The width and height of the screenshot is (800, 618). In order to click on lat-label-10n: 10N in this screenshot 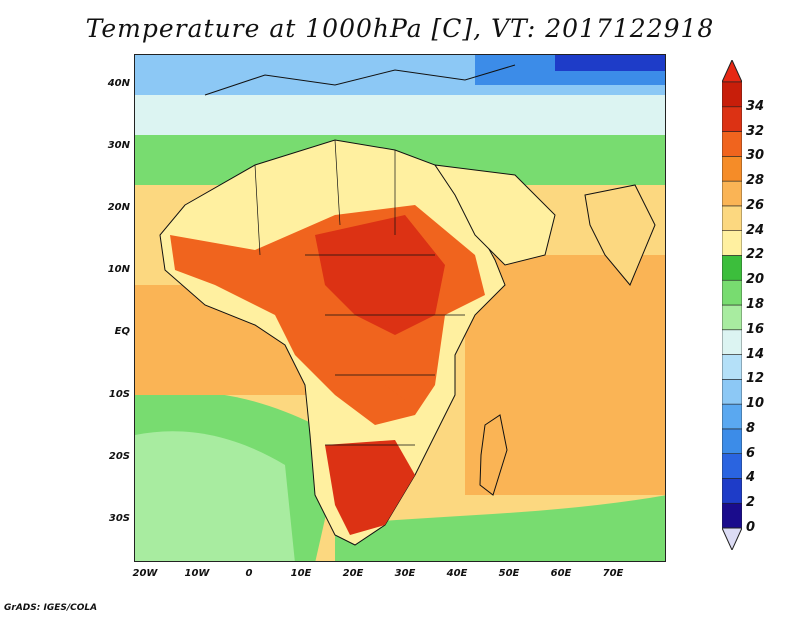, I will do `click(118, 269)`.